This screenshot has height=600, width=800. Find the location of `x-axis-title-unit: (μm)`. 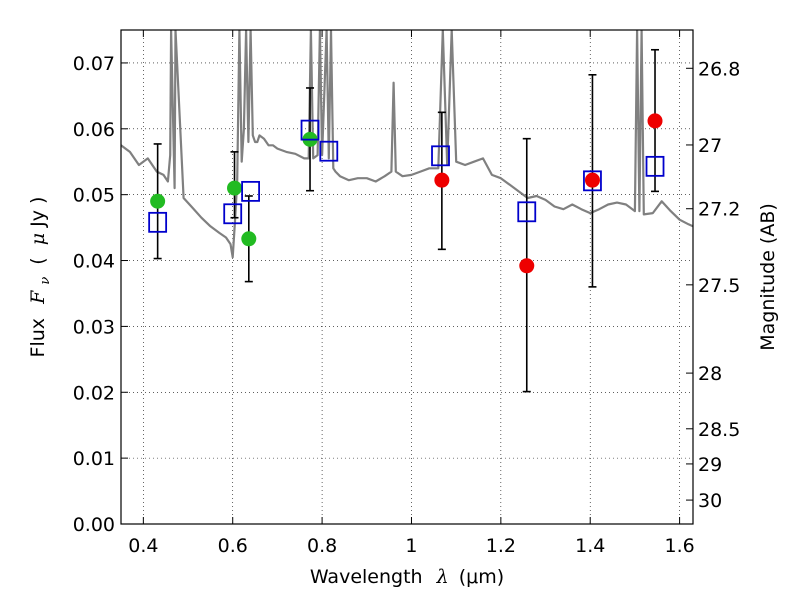

x-axis-title-unit: (μm) is located at coordinates (481, 577).